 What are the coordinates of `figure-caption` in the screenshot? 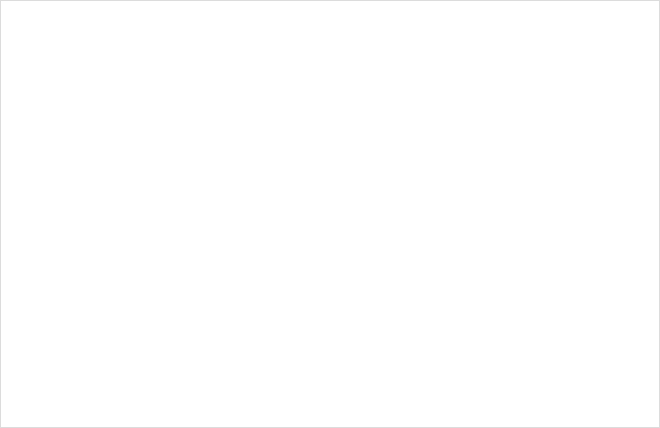 It's located at (330, 46).